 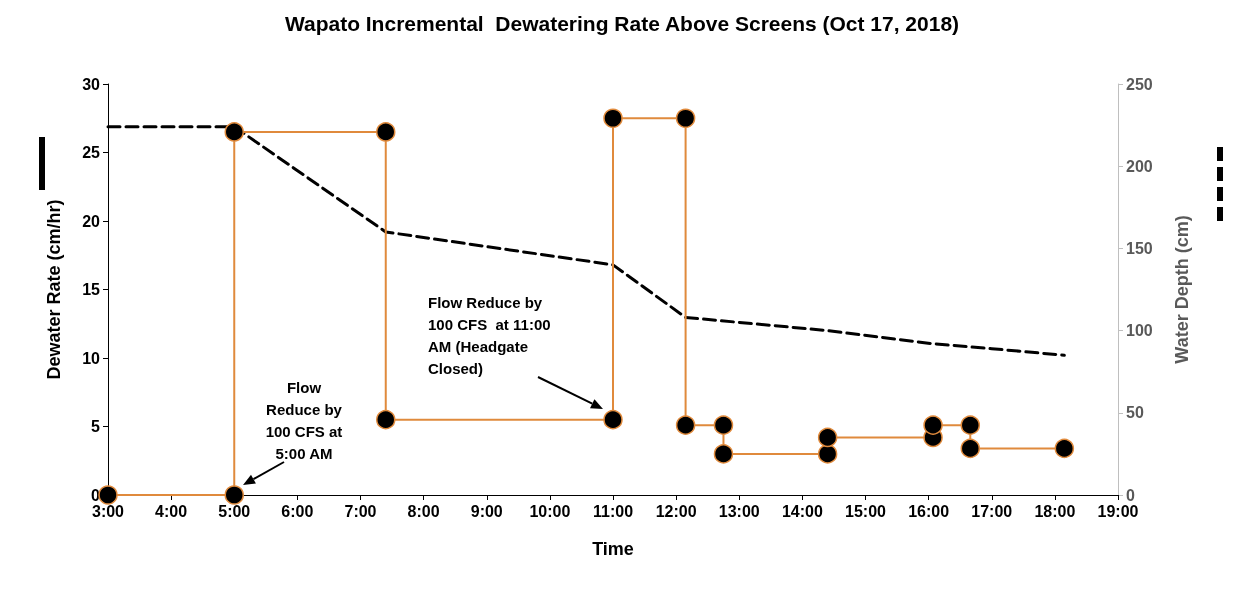 I want to click on y2-tick-label: 200, so click(x=1139, y=166).